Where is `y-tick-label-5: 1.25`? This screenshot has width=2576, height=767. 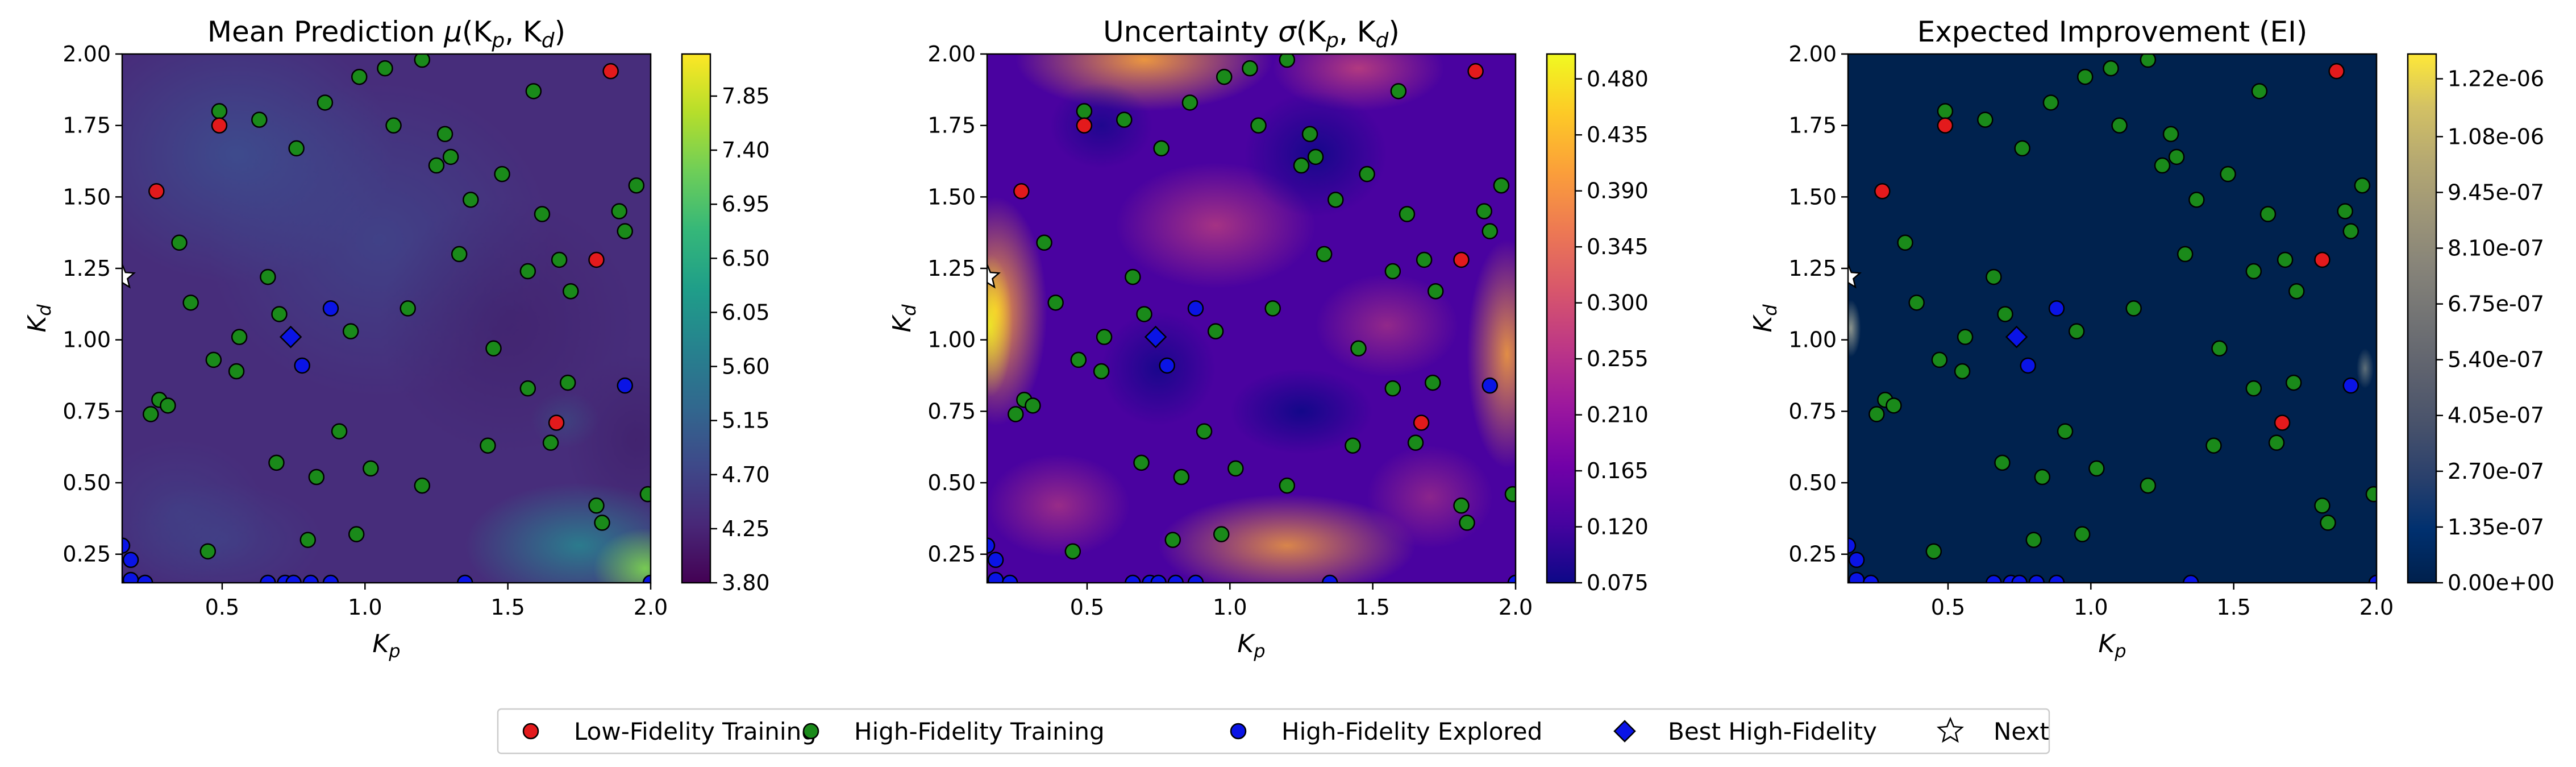 y-tick-label-5: 1.25 is located at coordinates (87, 268).